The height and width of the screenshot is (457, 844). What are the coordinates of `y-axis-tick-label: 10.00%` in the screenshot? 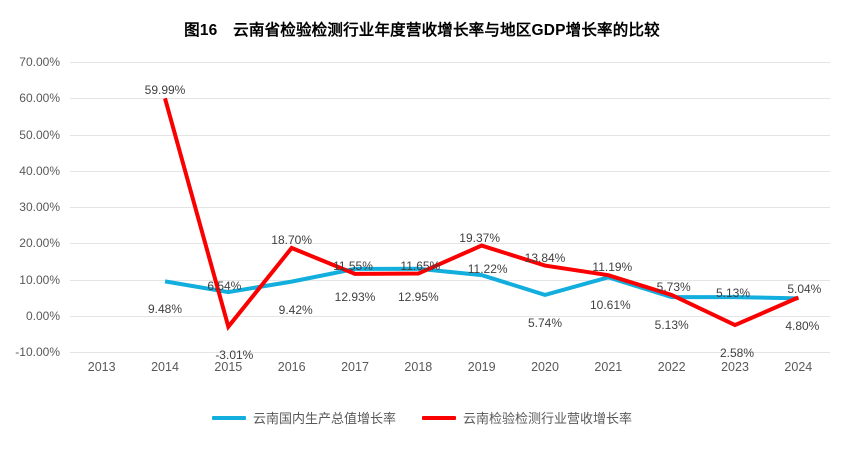 It's located at (39, 279).